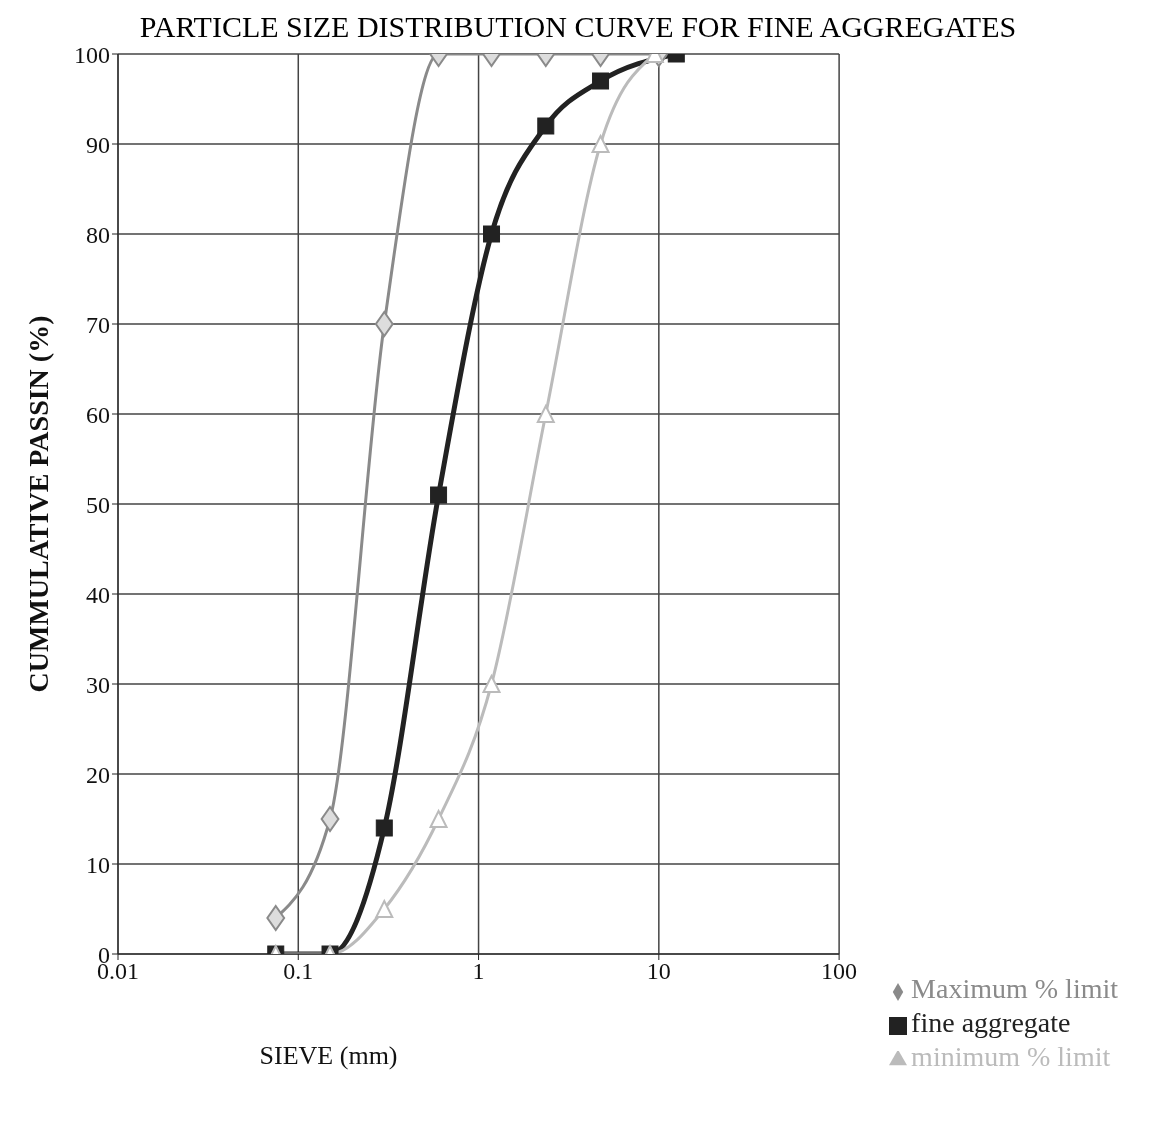  What do you see at coordinates (98, 774) in the screenshot?
I see `y-tick-label: 20` at bounding box center [98, 774].